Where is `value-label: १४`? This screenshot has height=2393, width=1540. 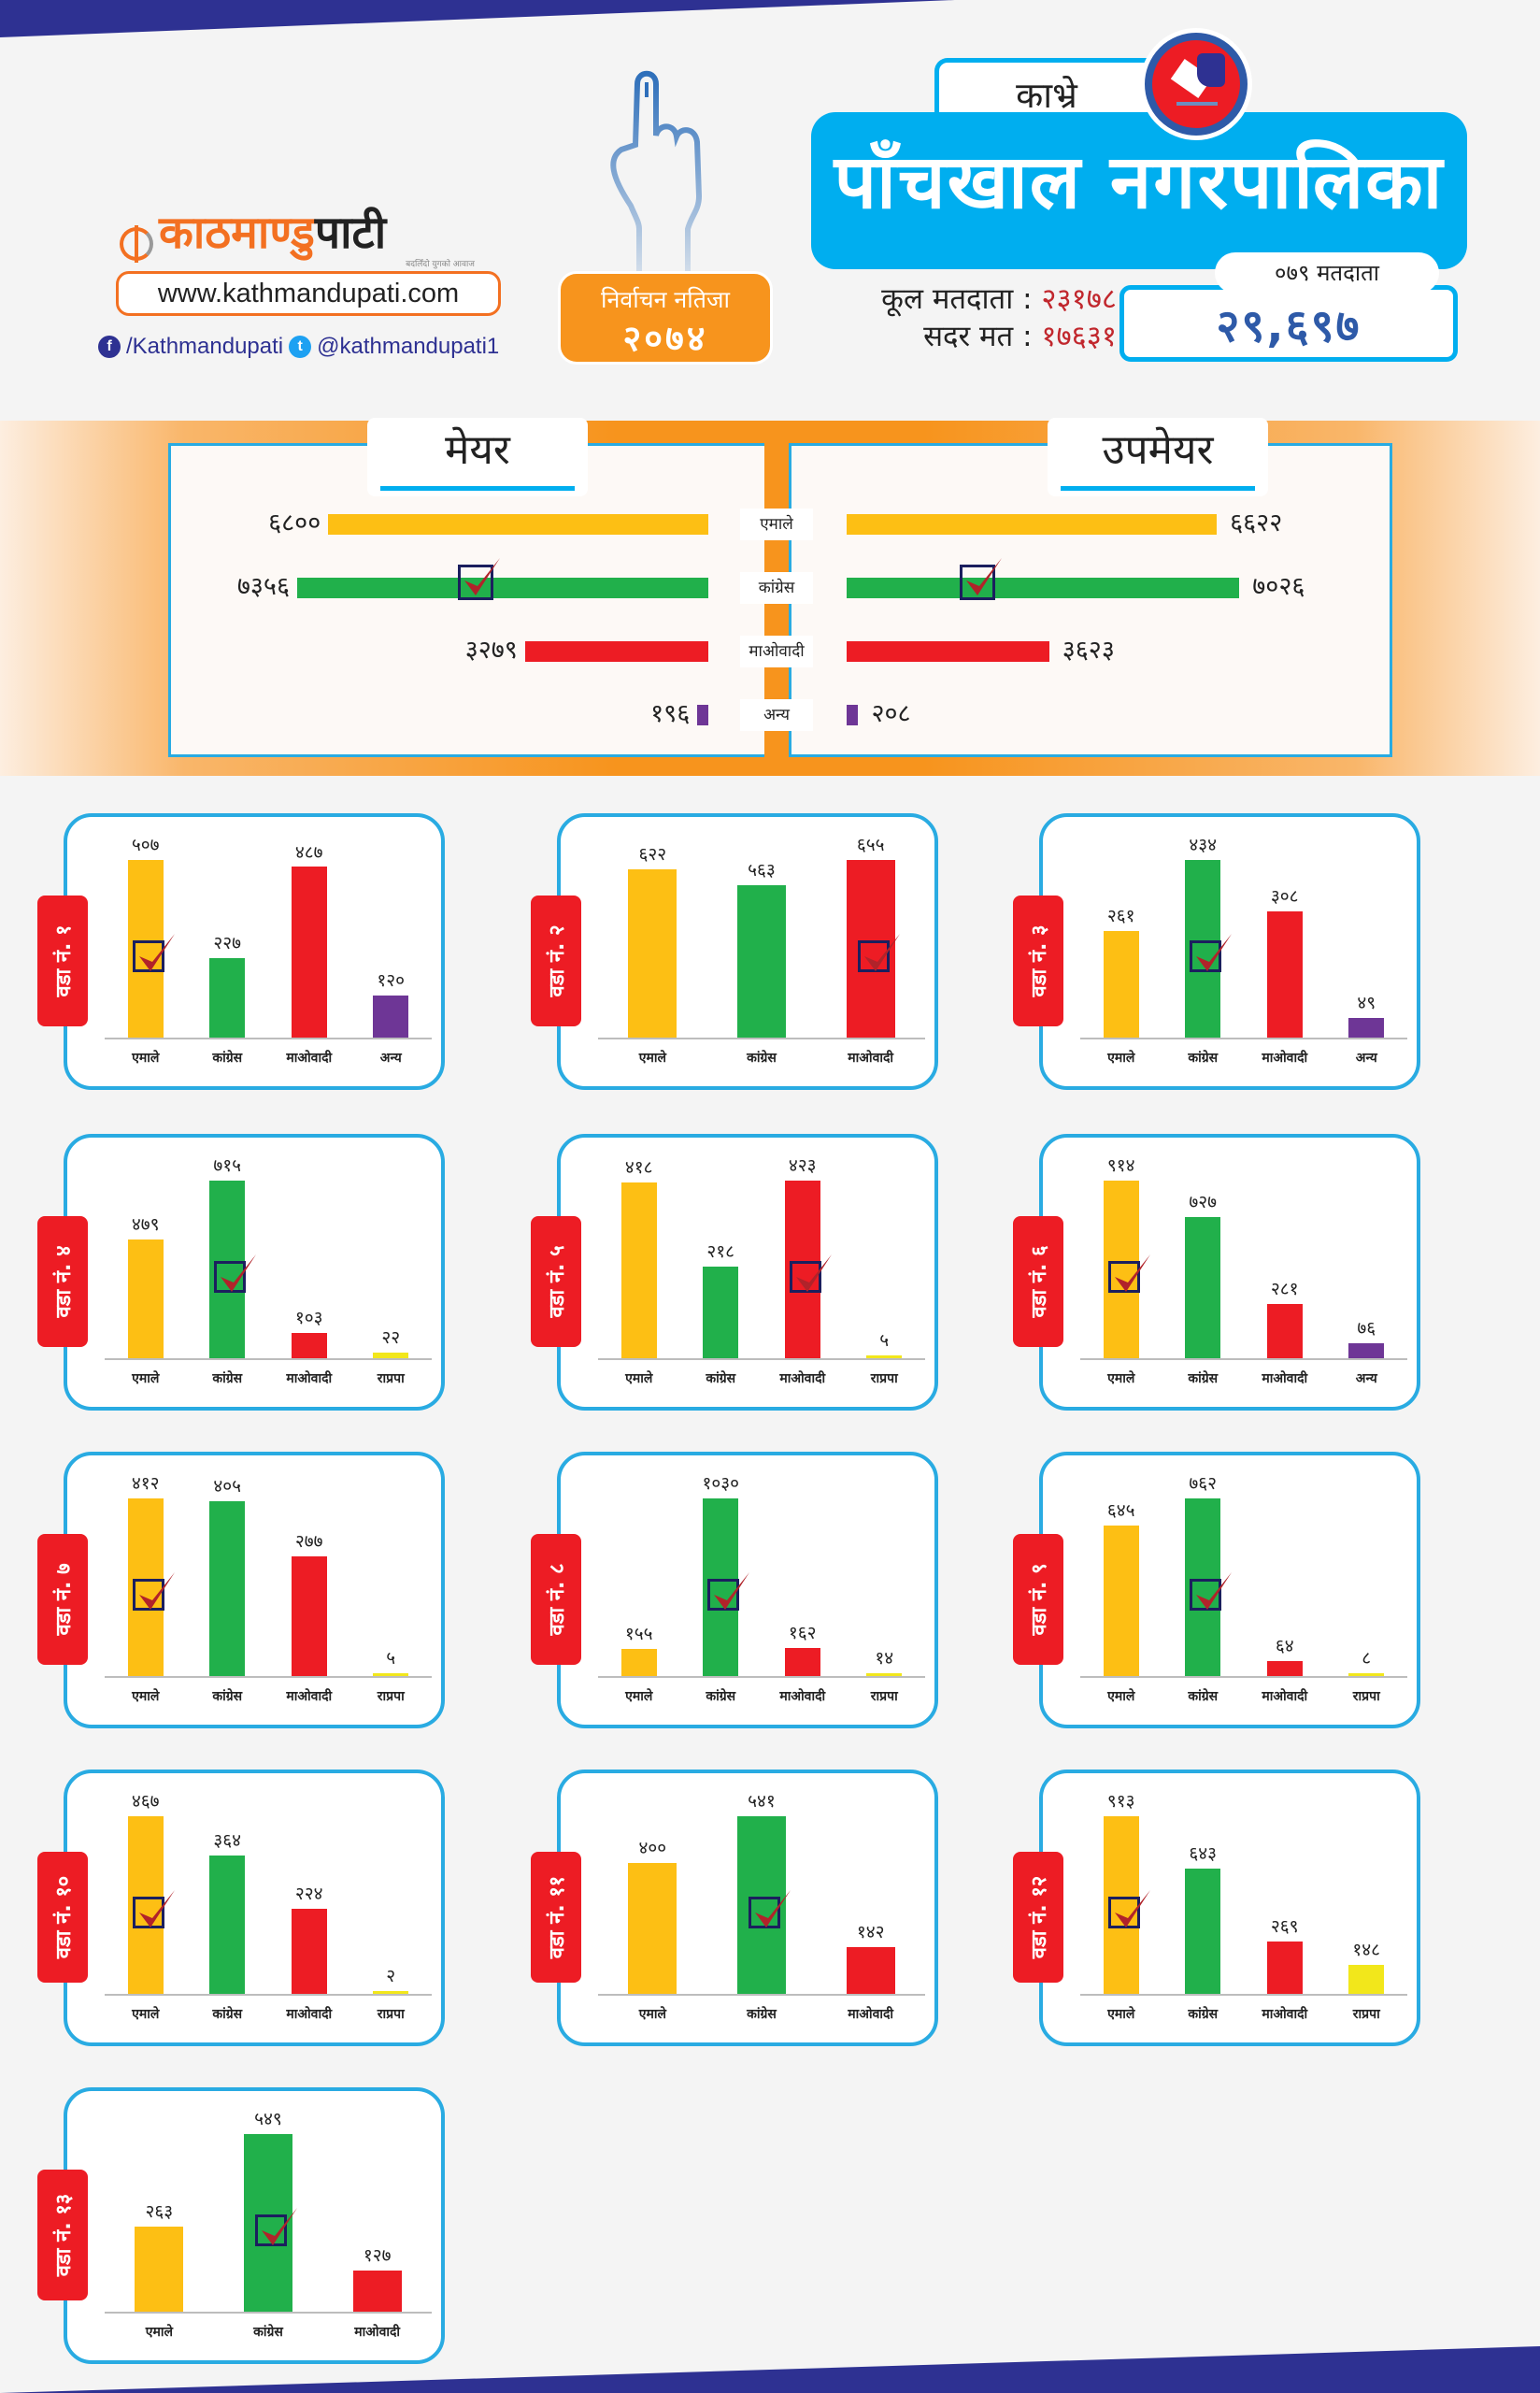 value-label: १४ is located at coordinates (884, 1658).